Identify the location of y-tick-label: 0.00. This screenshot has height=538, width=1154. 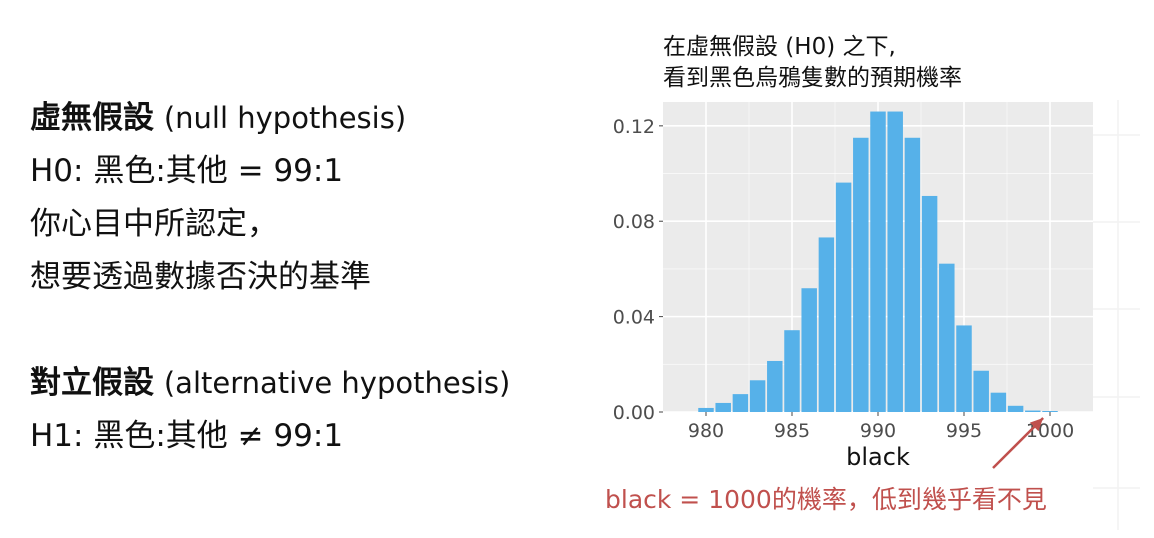
(634, 413).